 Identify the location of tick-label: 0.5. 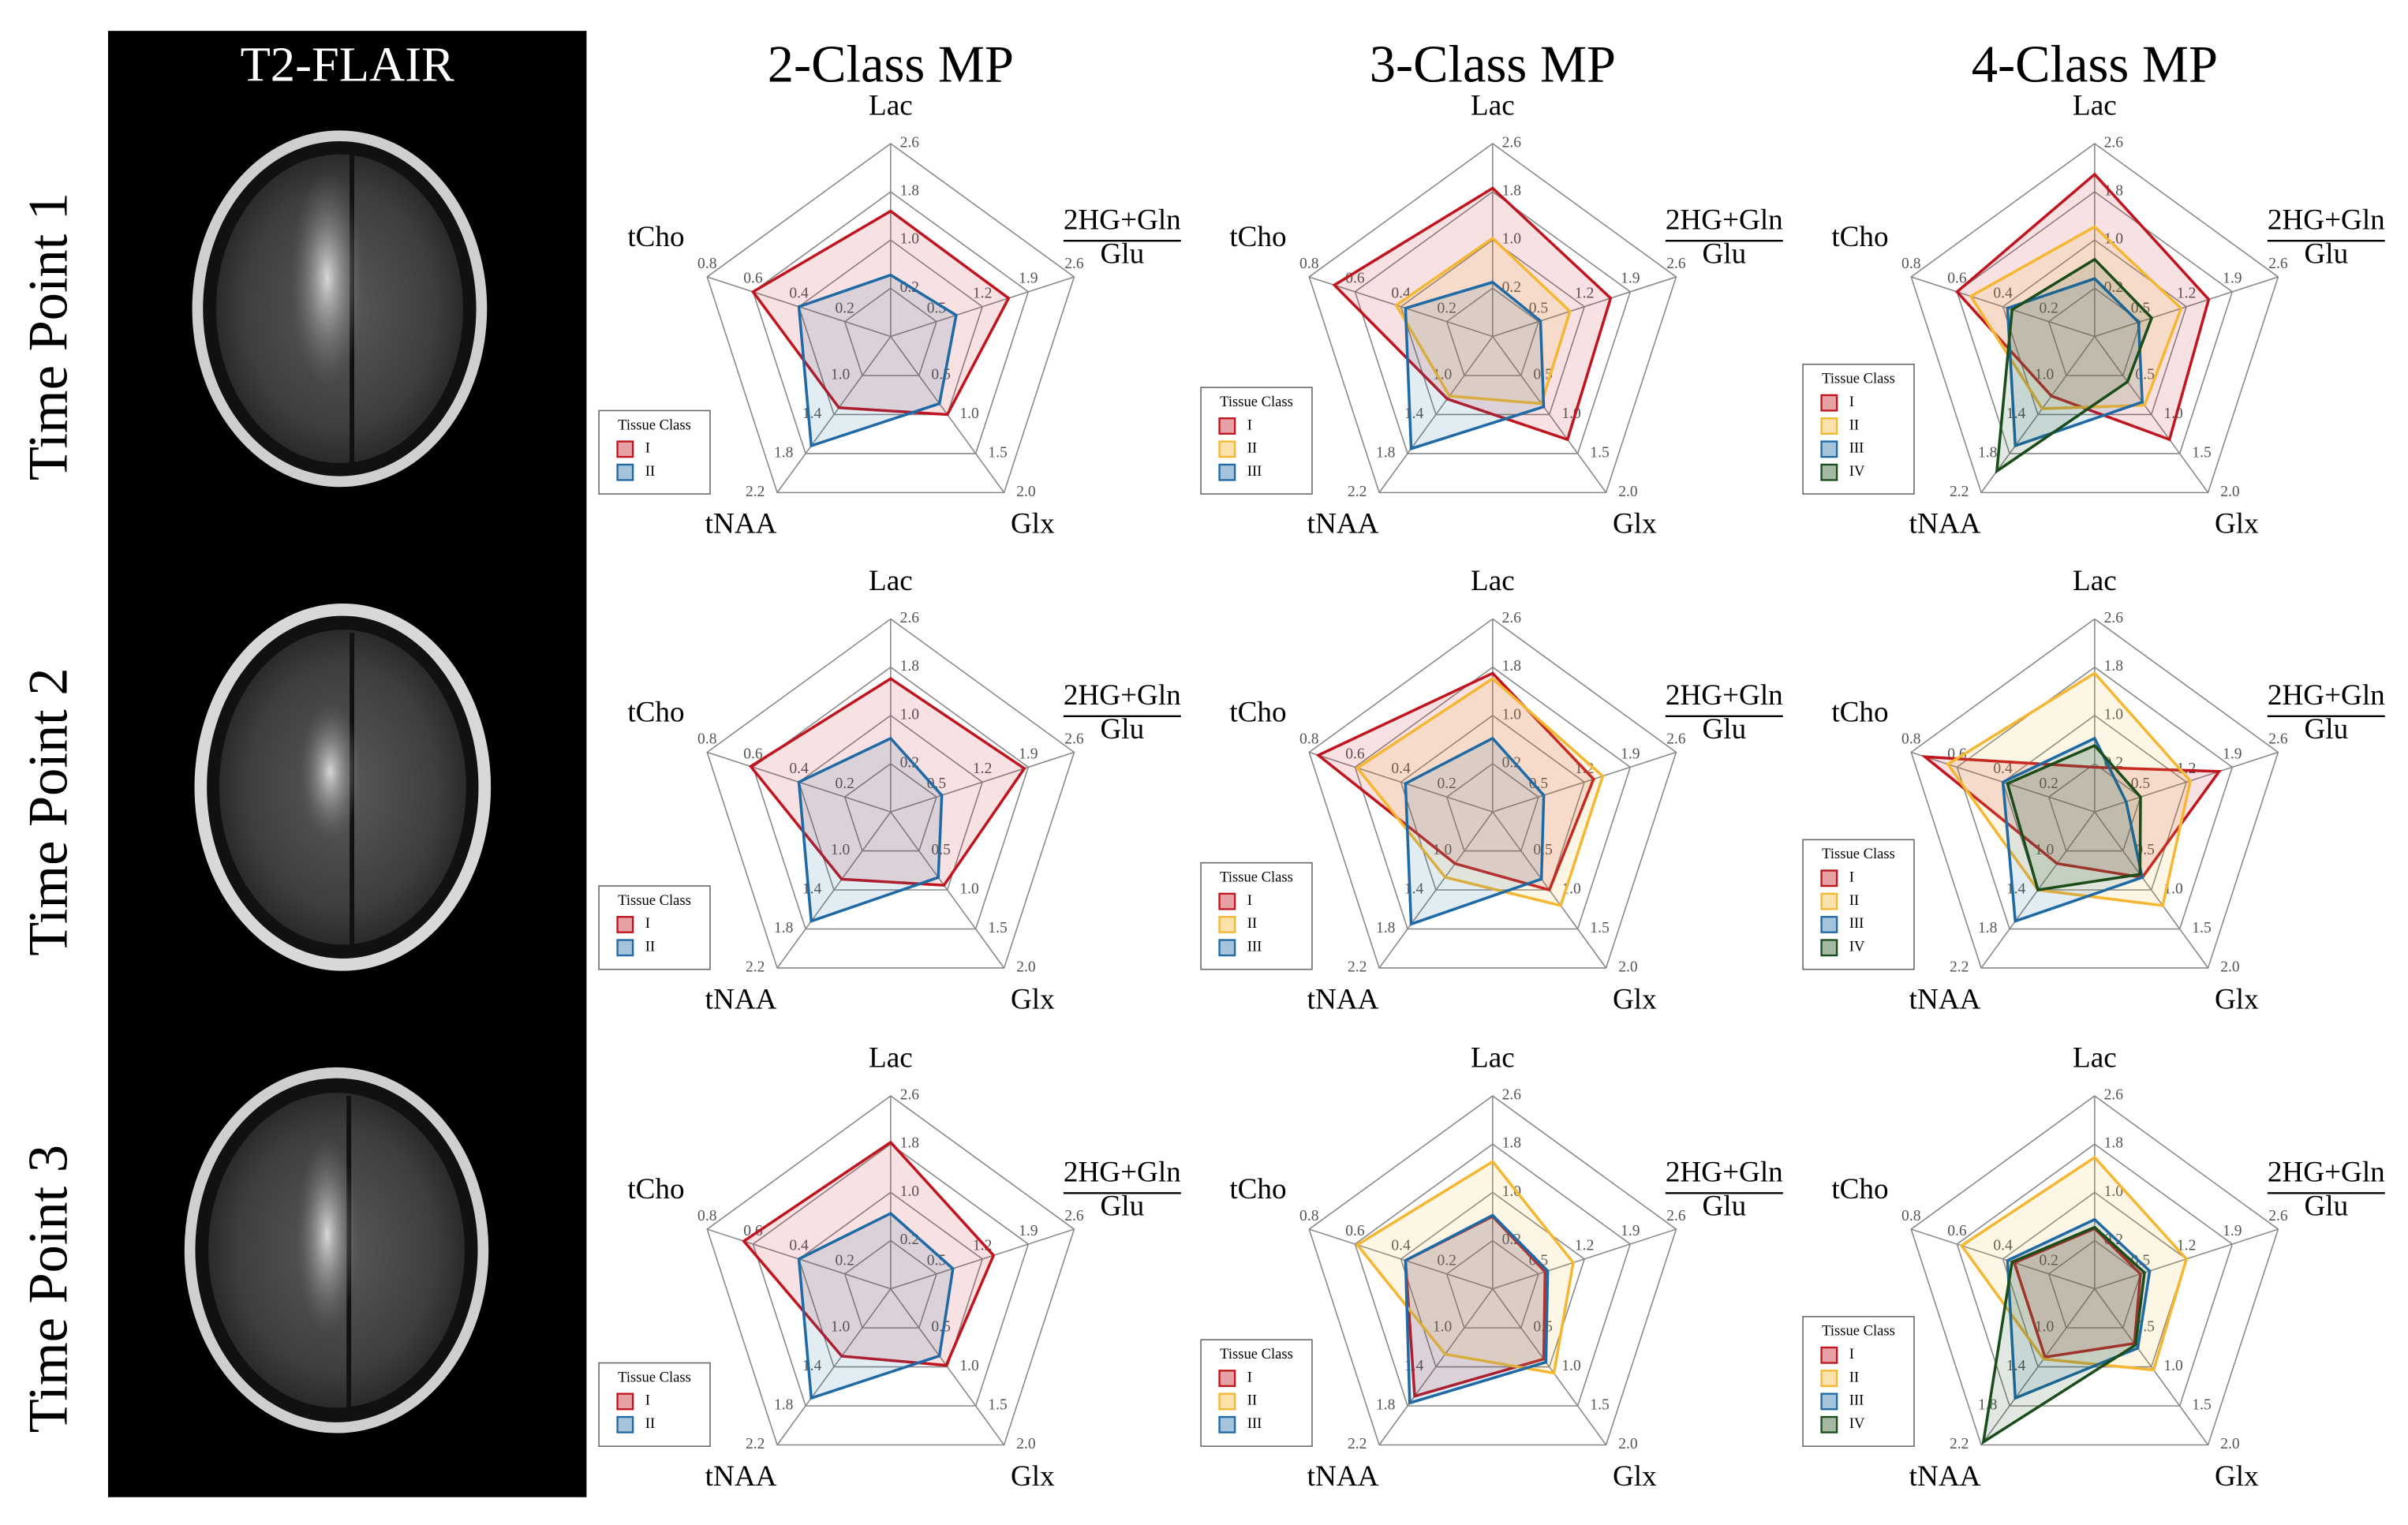
(941, 850).